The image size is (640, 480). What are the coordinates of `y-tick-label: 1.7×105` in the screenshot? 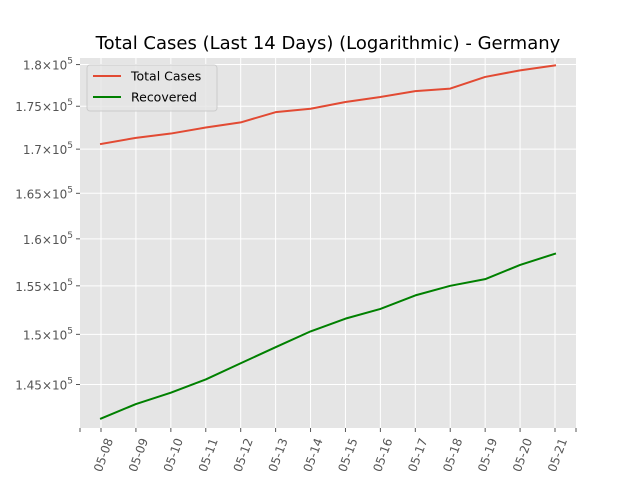 It's located at (48, 149).